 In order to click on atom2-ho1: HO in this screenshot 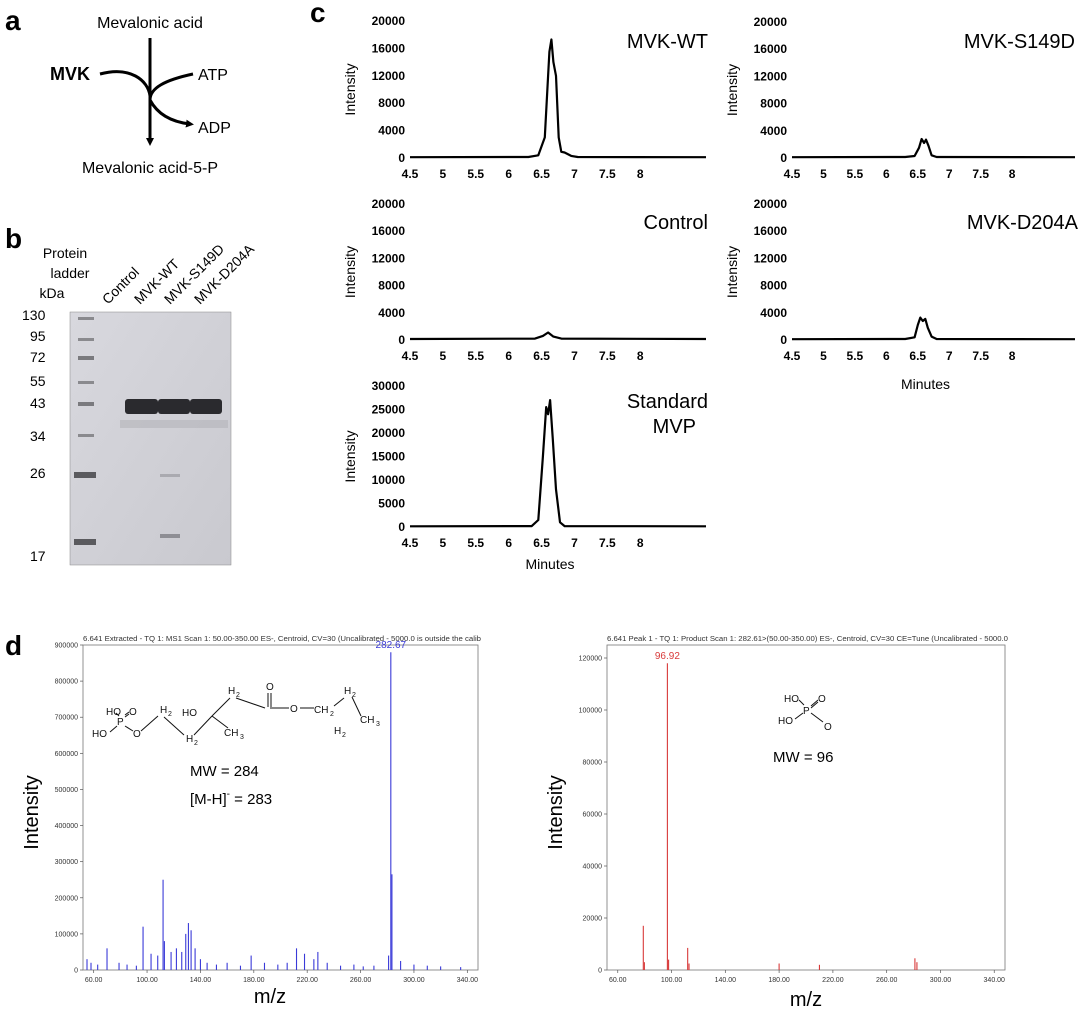, I will do `click(791, 699)`.